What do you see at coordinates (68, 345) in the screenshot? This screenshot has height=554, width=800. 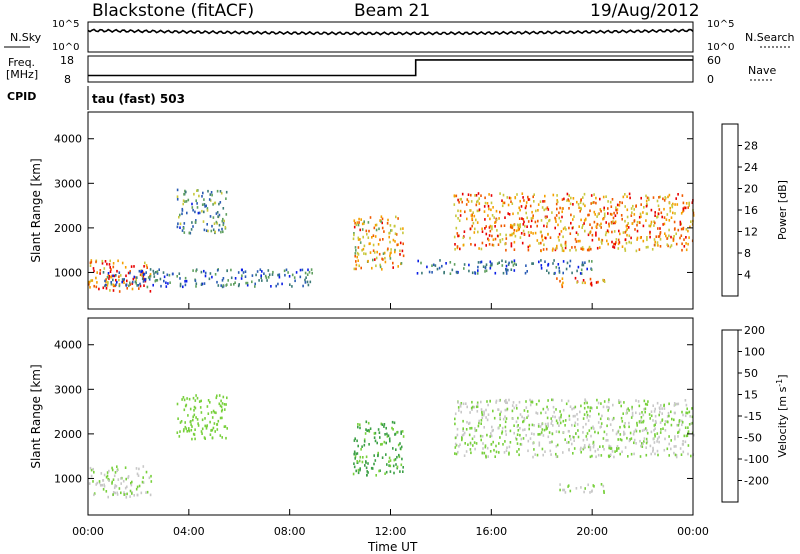 I see `range-tick-label: 4000` at bounding box center [68, 345].